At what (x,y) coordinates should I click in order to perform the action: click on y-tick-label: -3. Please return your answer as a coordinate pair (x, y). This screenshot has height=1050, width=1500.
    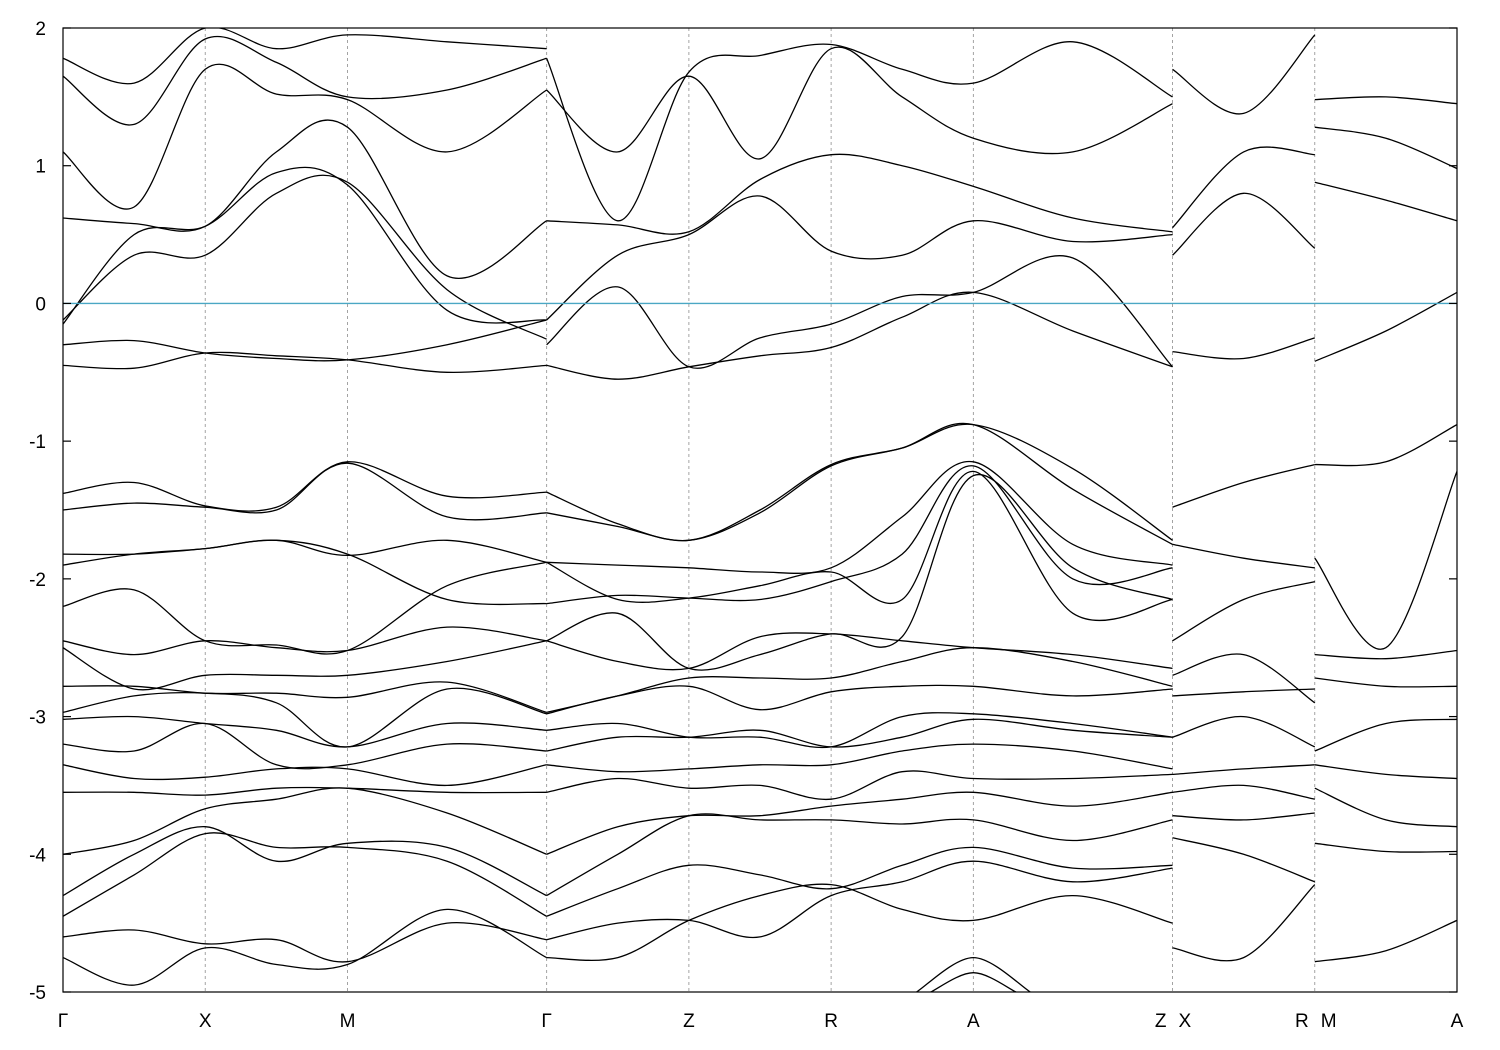
    Looking at the image, I should click on (37, 718).